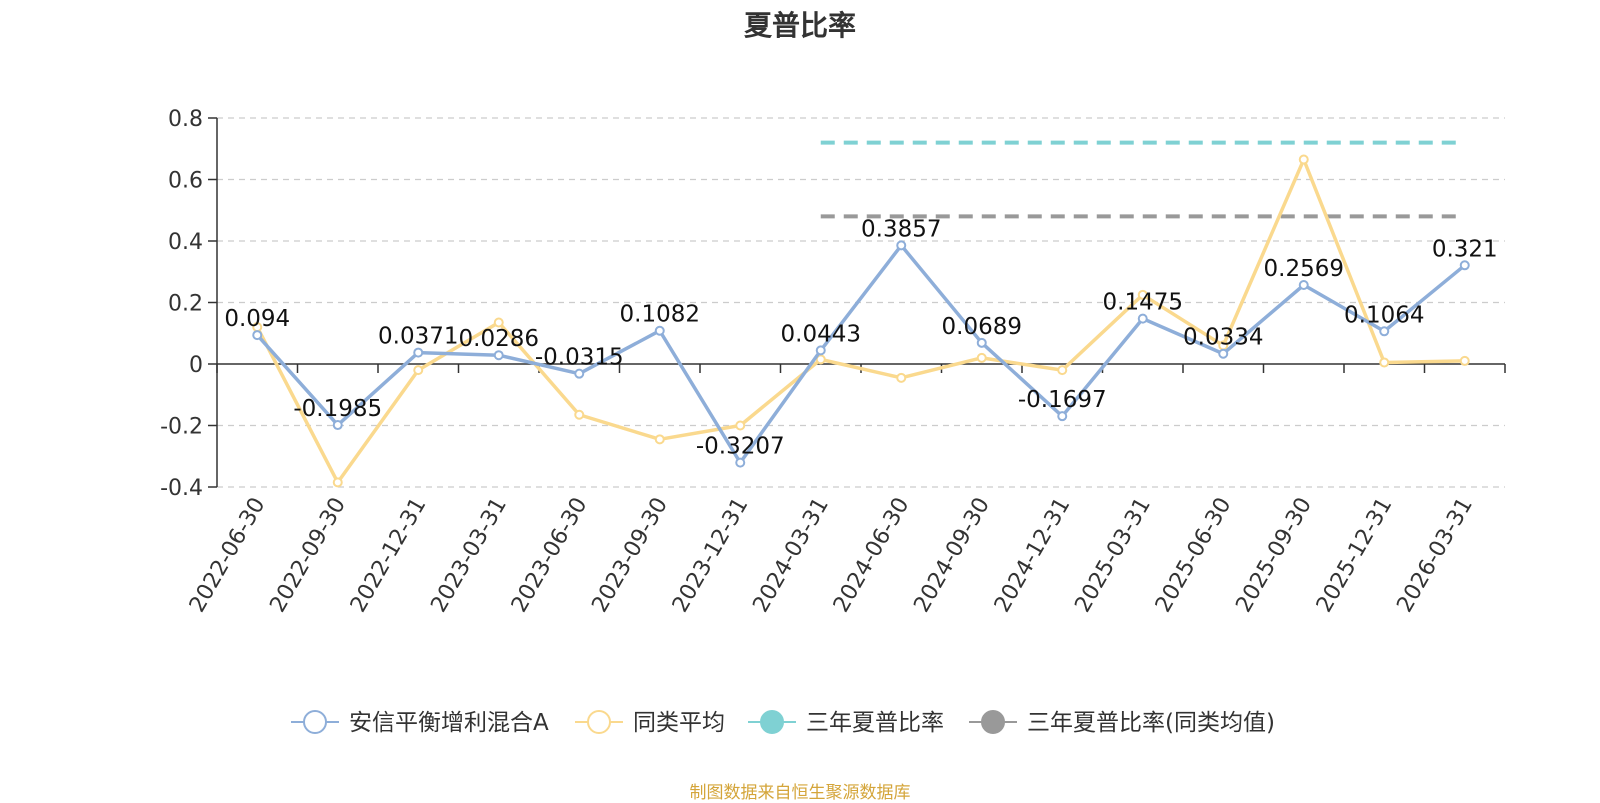 Image resolution: width=1600 pixels, height=803 pixels. I want to click on data-label: 0.3857, so click(901, 229).